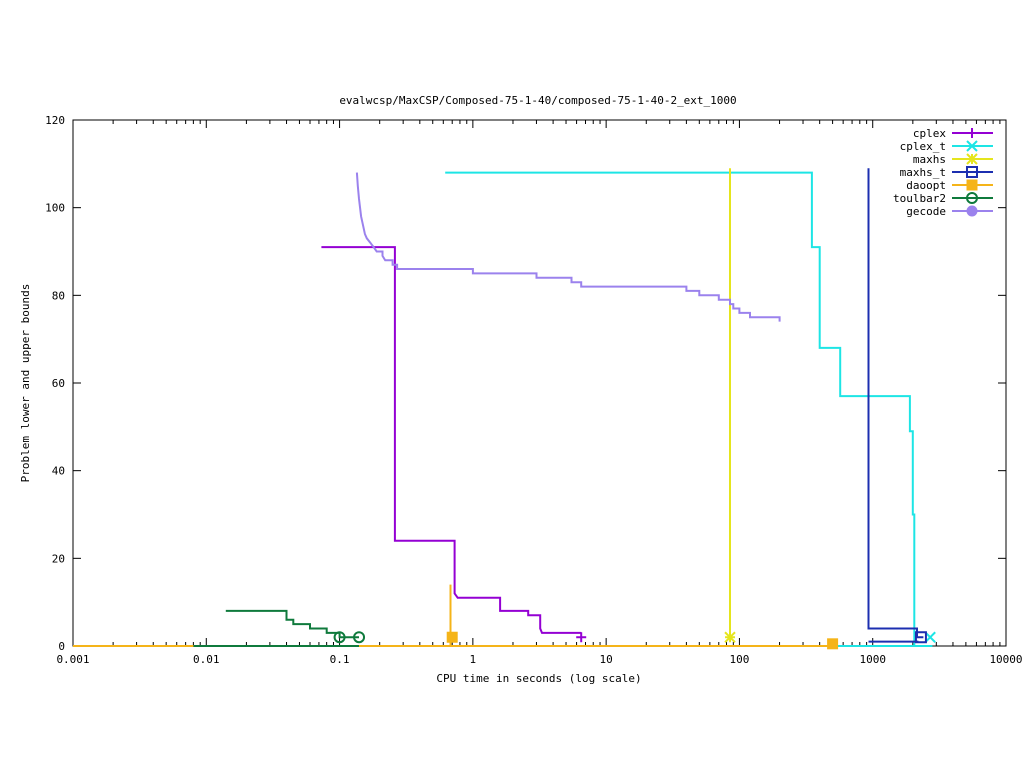 This screenshot has width=1024, height=768. Describe the element at coordinates (58, 558) in the screenshot. I see `y-tick-label: 20` at that location.